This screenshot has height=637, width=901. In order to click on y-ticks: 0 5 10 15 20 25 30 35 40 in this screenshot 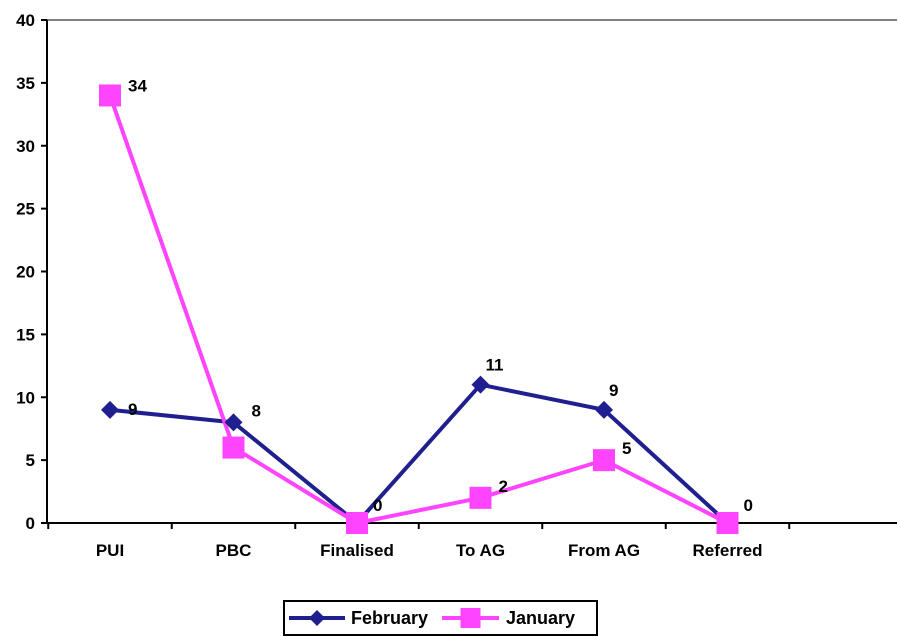, I will do `click(31, 272)`.